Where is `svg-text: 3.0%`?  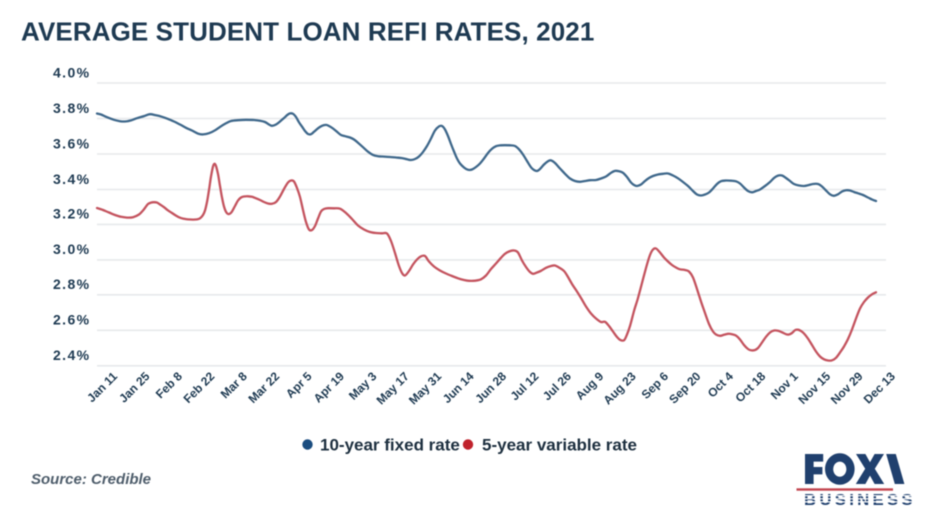
svg-text: 3.0% is located at coordinates (72, 249).